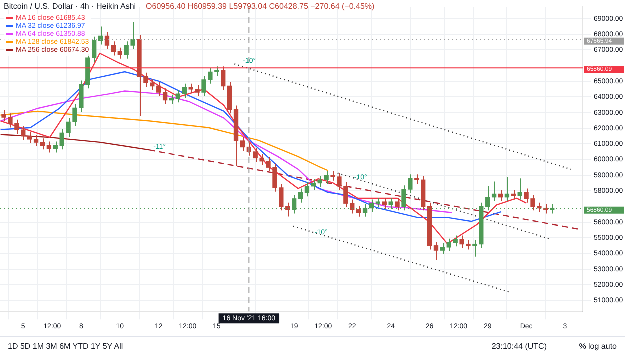 This screenshot has height=356, width=625. Describe the element at coordinates (519, 346) in the screenshot. I see `text: 23:10:44 (UTC)` at that location.